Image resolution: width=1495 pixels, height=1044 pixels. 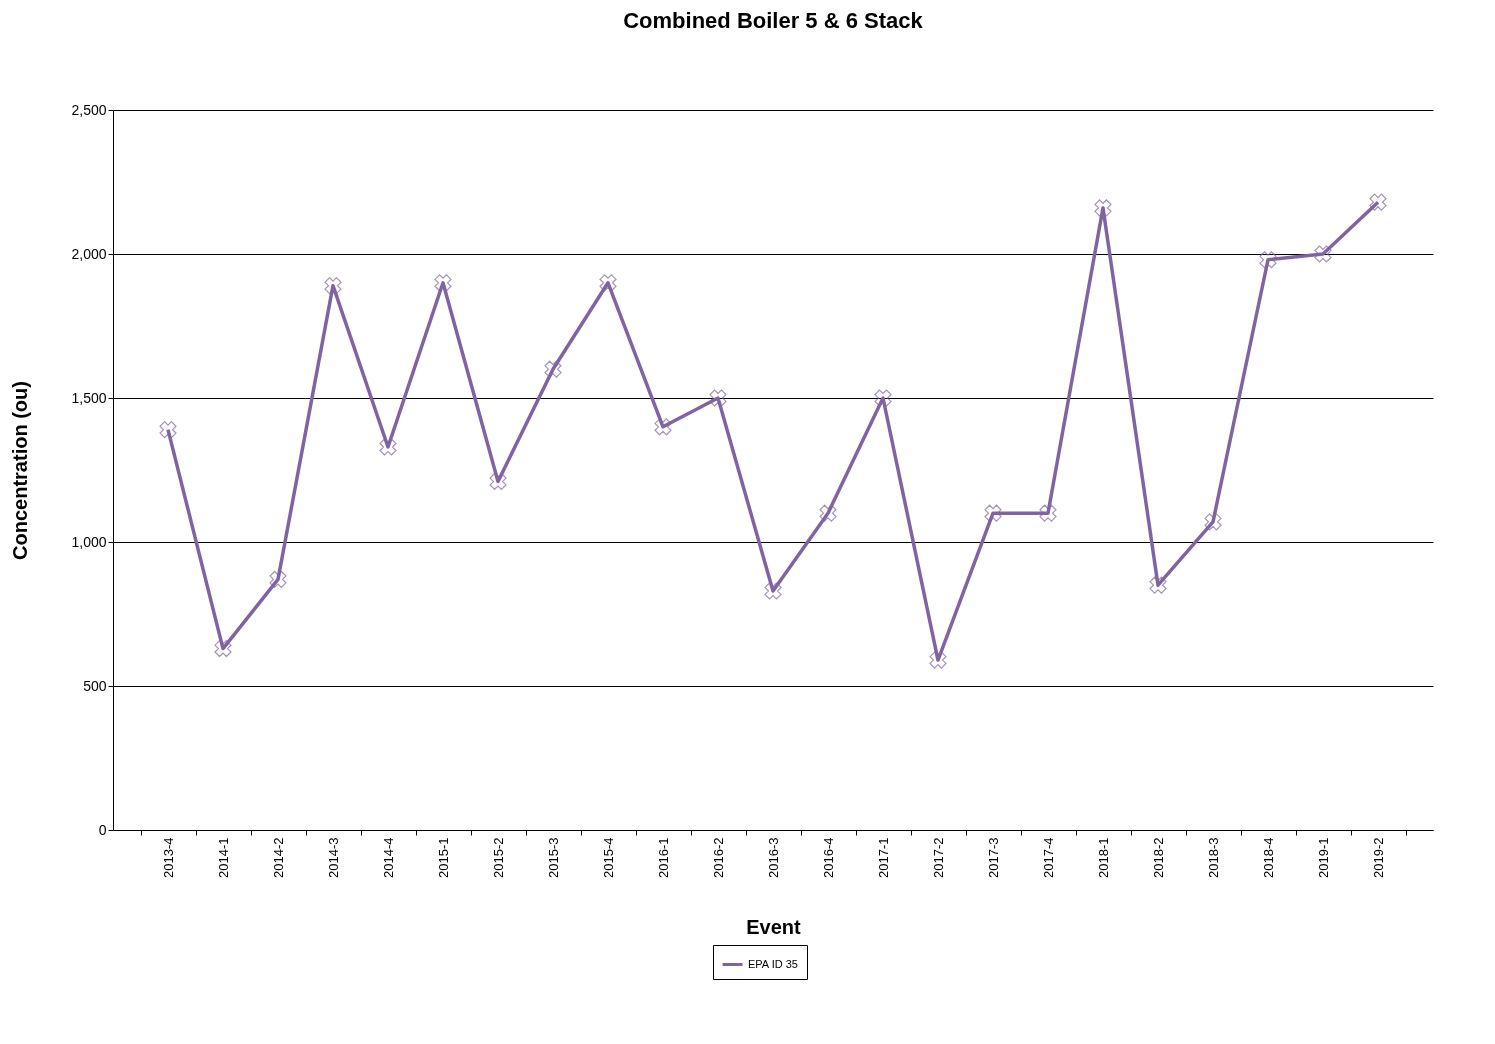 I want to click on x-tick-label: 2016-1, so click(x=663, y=857).